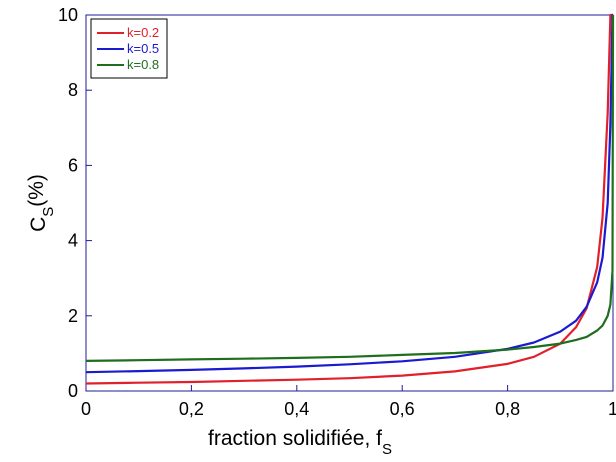 This screenshot has height=462, width=616. I want to click on legend-label: k=0.5, so click(143, 48).